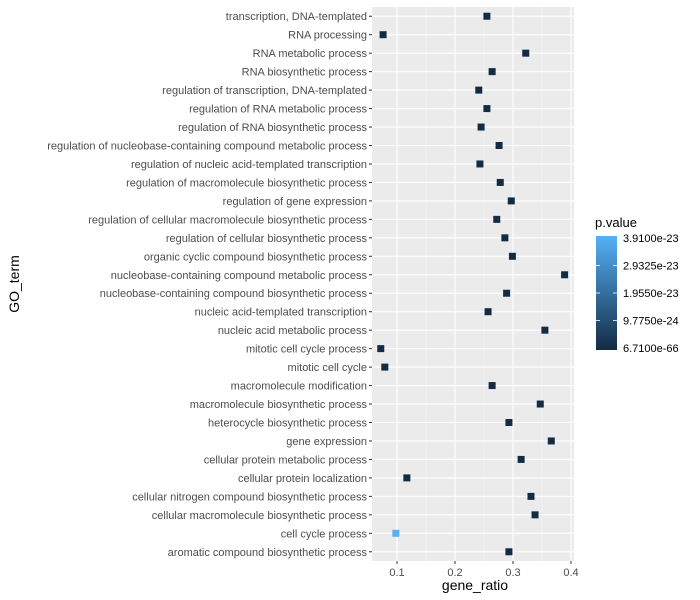 This screenshot has height=600, width=700. Describe the element at coordinates (484, 570) in the screenshot. I see `x-axis: 0.1 0.2 0.3 0.4` at that location.